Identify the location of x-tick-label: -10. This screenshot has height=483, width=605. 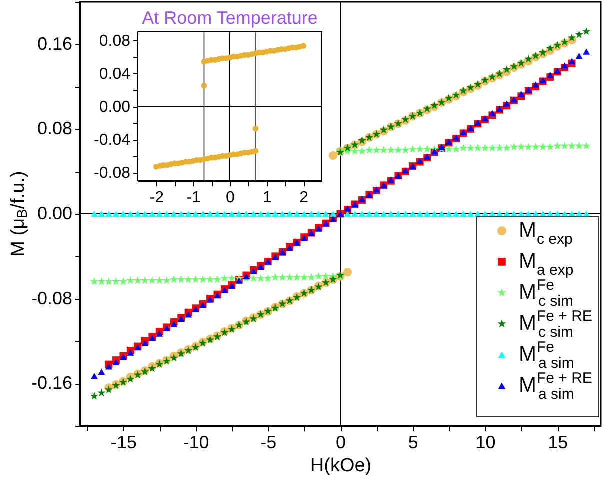
(196, 442).